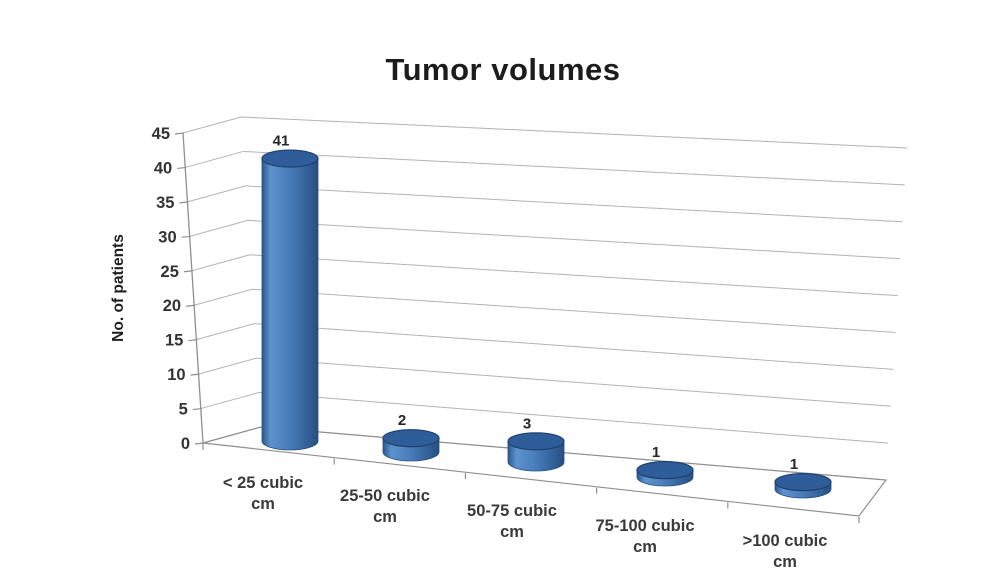  Describe the element at coordinates (176, 375) in the screenshot. I see `y-tick-label: 10` at that location.